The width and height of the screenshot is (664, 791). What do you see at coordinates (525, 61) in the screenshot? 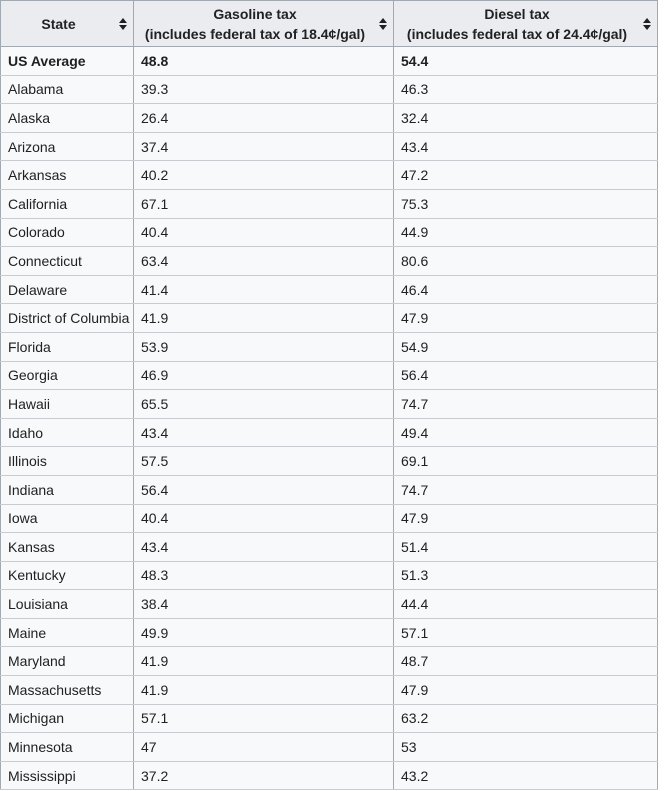
I see `diesel-value-cell: 54.4` at bounding box center [525, 61].